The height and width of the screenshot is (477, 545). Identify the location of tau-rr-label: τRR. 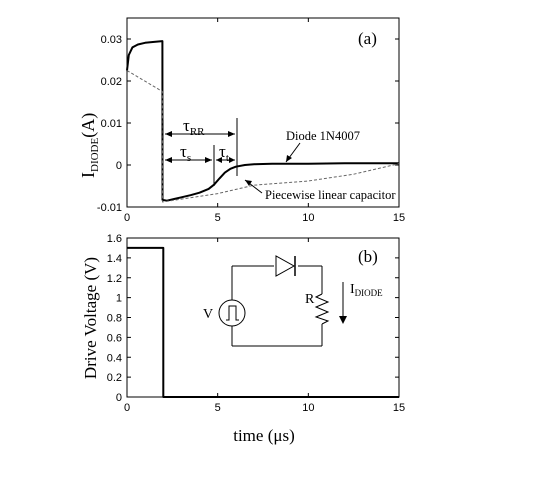
(194, 127).